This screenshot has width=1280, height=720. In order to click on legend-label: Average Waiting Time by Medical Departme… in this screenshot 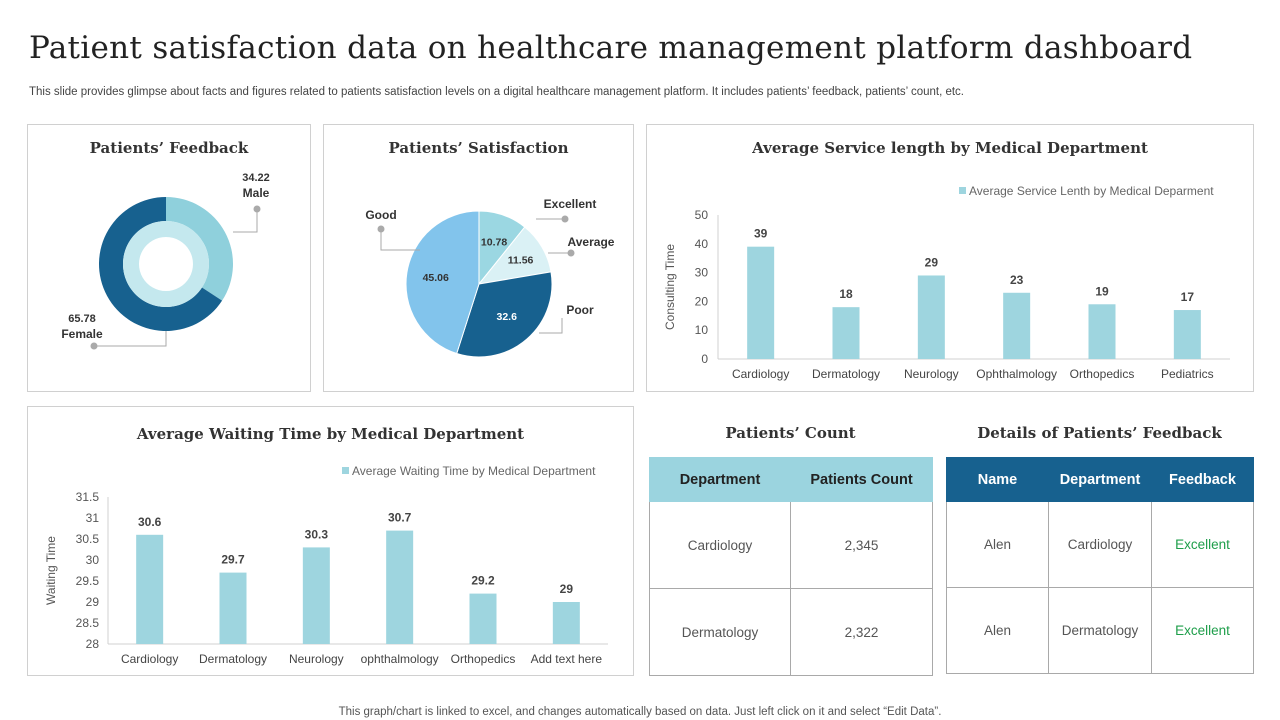, I will do `click(474, 471)`.